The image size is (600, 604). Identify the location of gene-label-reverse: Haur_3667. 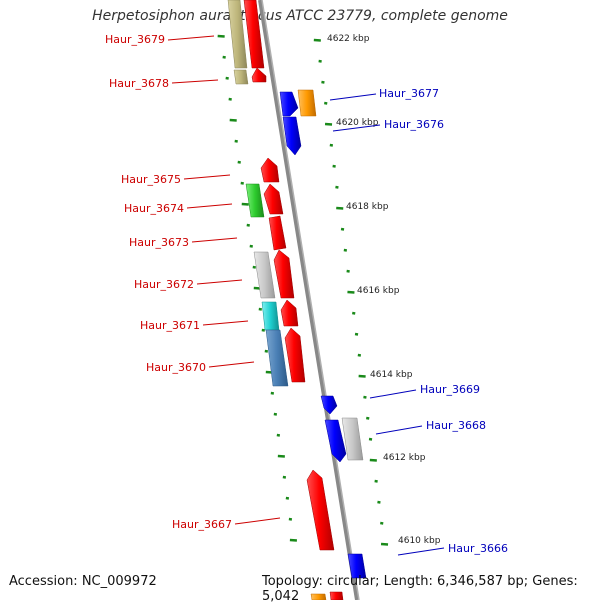
(202, 524).